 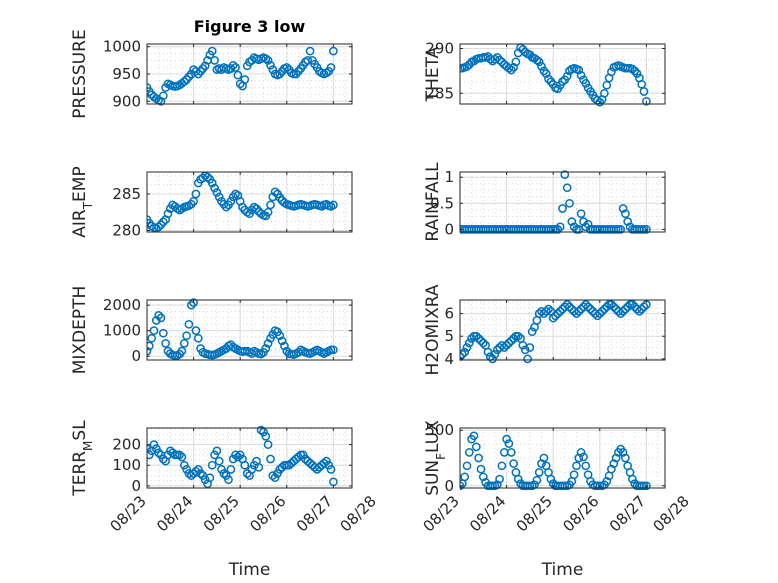 What do you see at coordinates (126, 231) in the screenshot?
I see `y-tick-label: 280` at bounding box center [126, 231].